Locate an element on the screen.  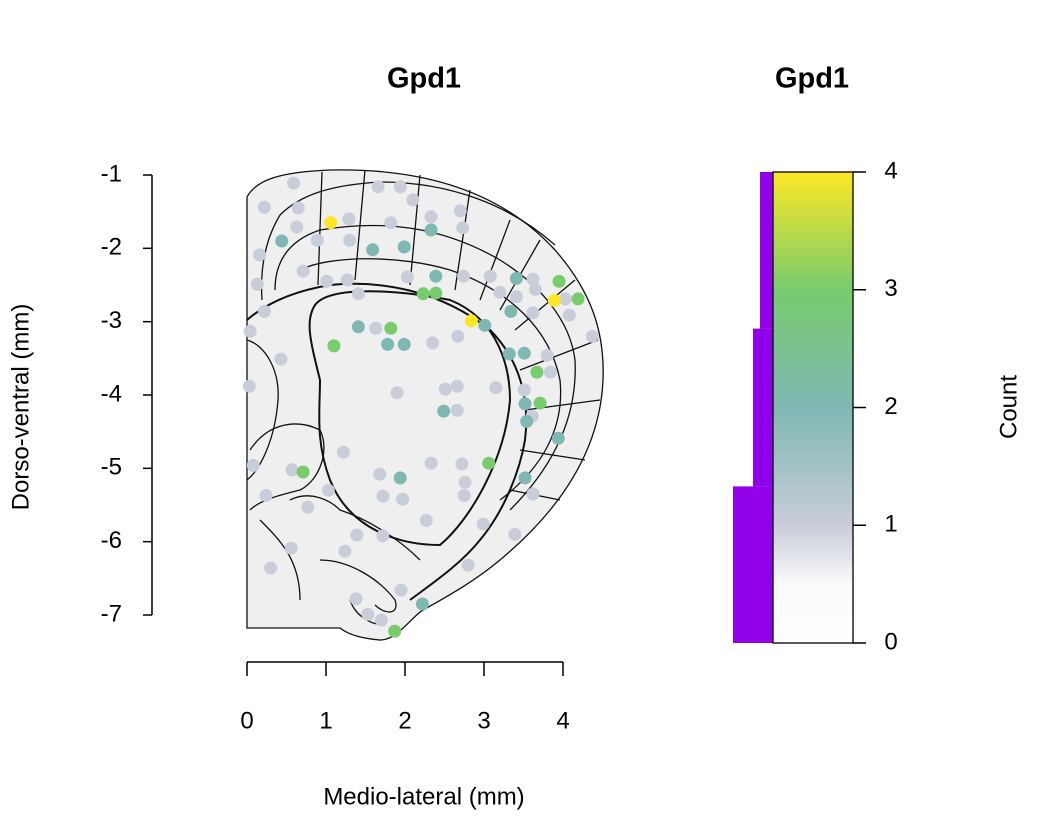
colorbar-tick-label: 1 is located at coordinates (890, 524).